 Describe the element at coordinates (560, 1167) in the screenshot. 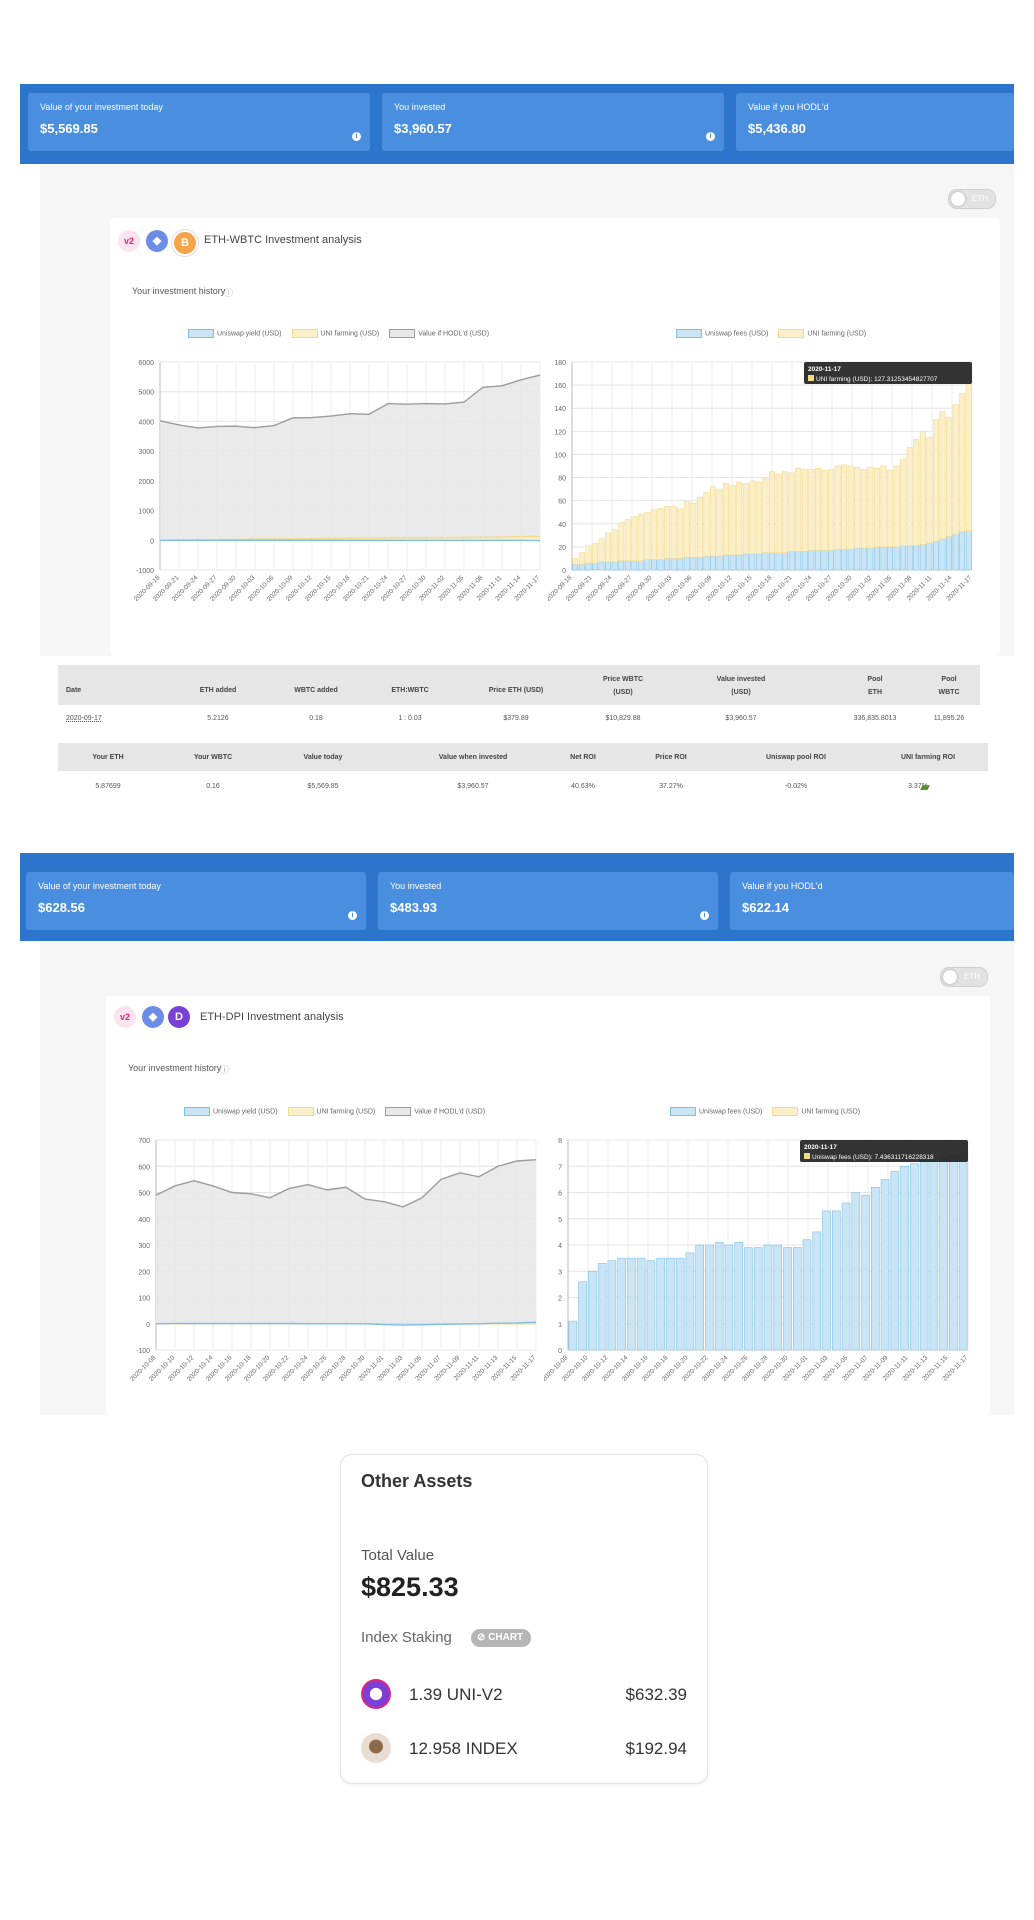

I see `y-tick-label: 7` at that location.